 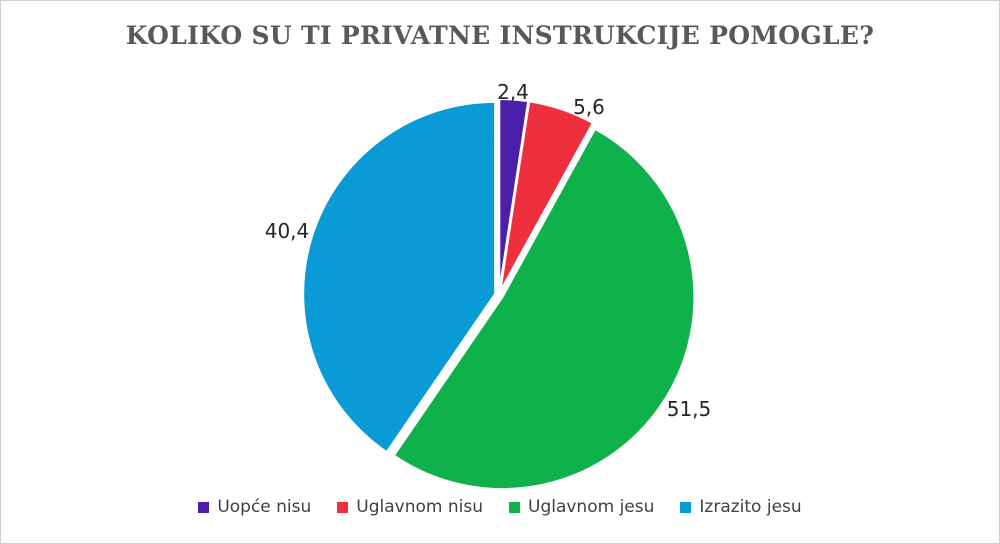 I want to click on legend-item-2: Uglavnom nisu, so click(x=410, y=507).